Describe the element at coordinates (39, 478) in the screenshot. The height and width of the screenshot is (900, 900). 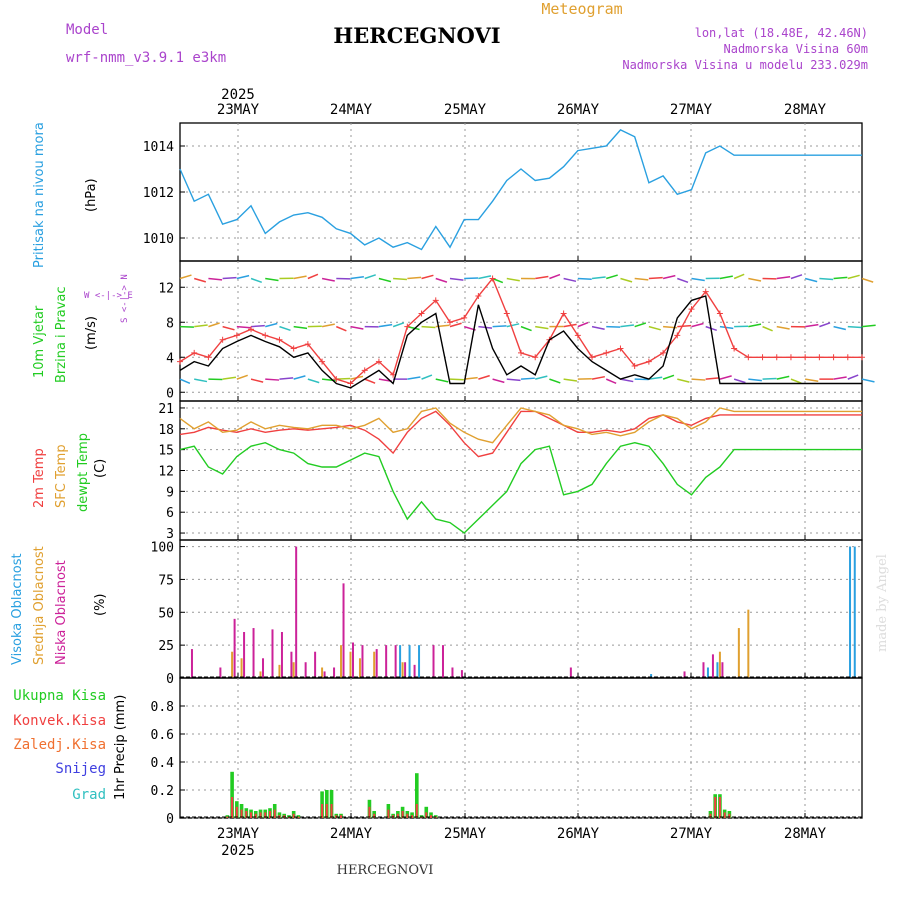
I see `temp2m-label: 2m Temp` at that location.